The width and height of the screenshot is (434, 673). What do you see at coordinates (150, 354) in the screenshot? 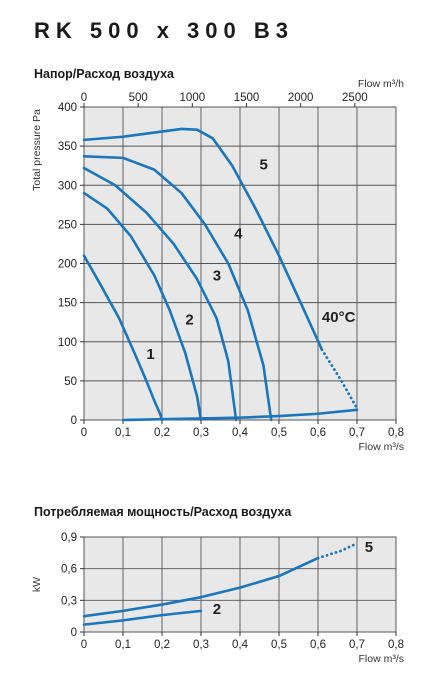
I see `curve-label-1: 1` at bounding box center [150, 354].